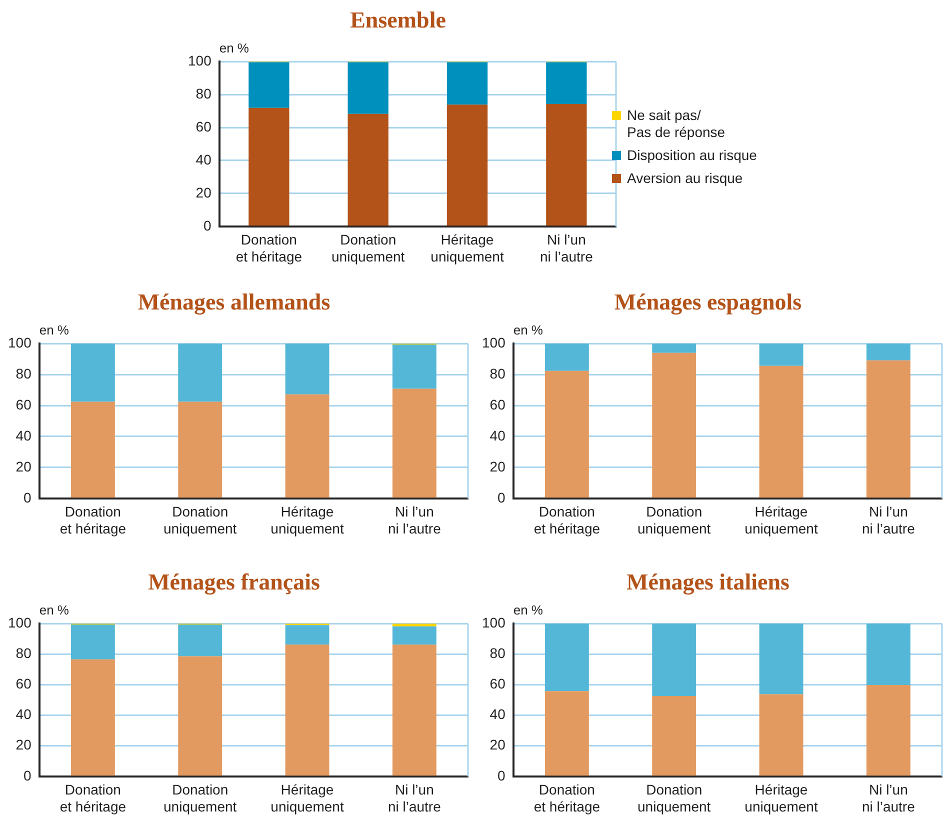 The image size is (946, 822). I want to click on chart-title: Ménages italiens, so click(708, 583).